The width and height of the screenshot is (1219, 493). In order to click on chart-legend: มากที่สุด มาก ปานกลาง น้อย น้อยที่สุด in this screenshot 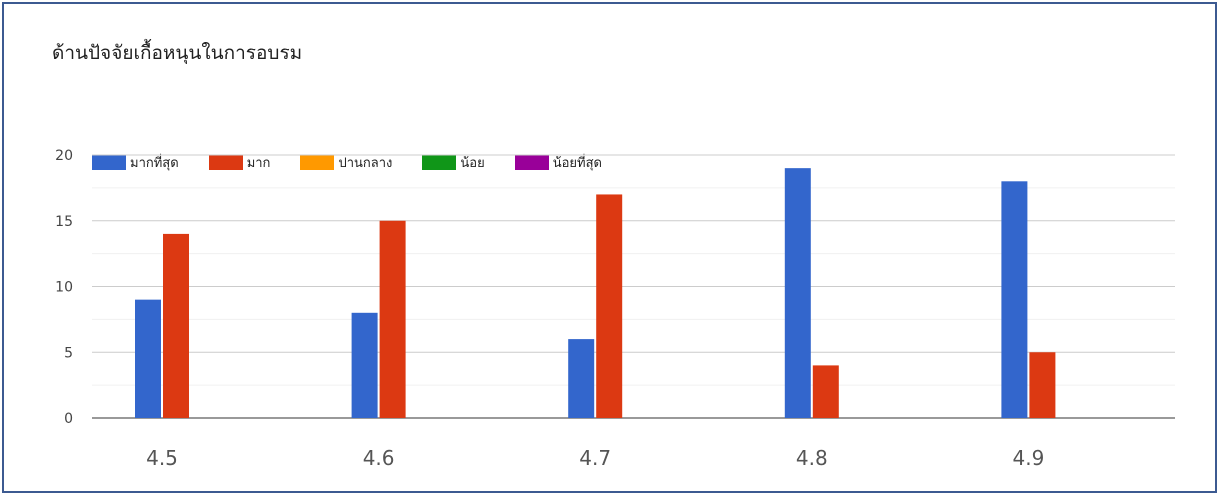, I will do `click(362, 162)`.